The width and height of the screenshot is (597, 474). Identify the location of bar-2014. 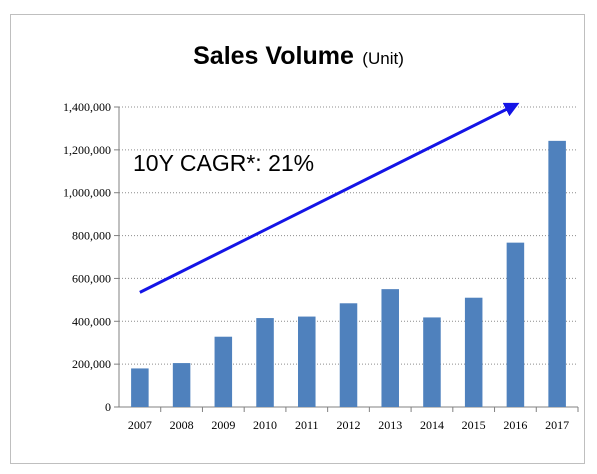
(432, 362).